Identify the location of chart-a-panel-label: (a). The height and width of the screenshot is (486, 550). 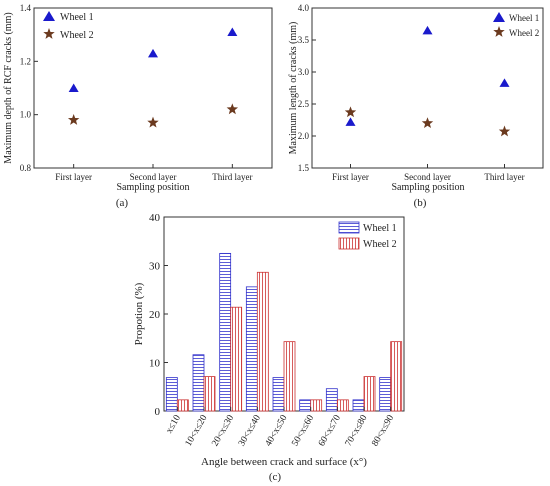
(122, 203).